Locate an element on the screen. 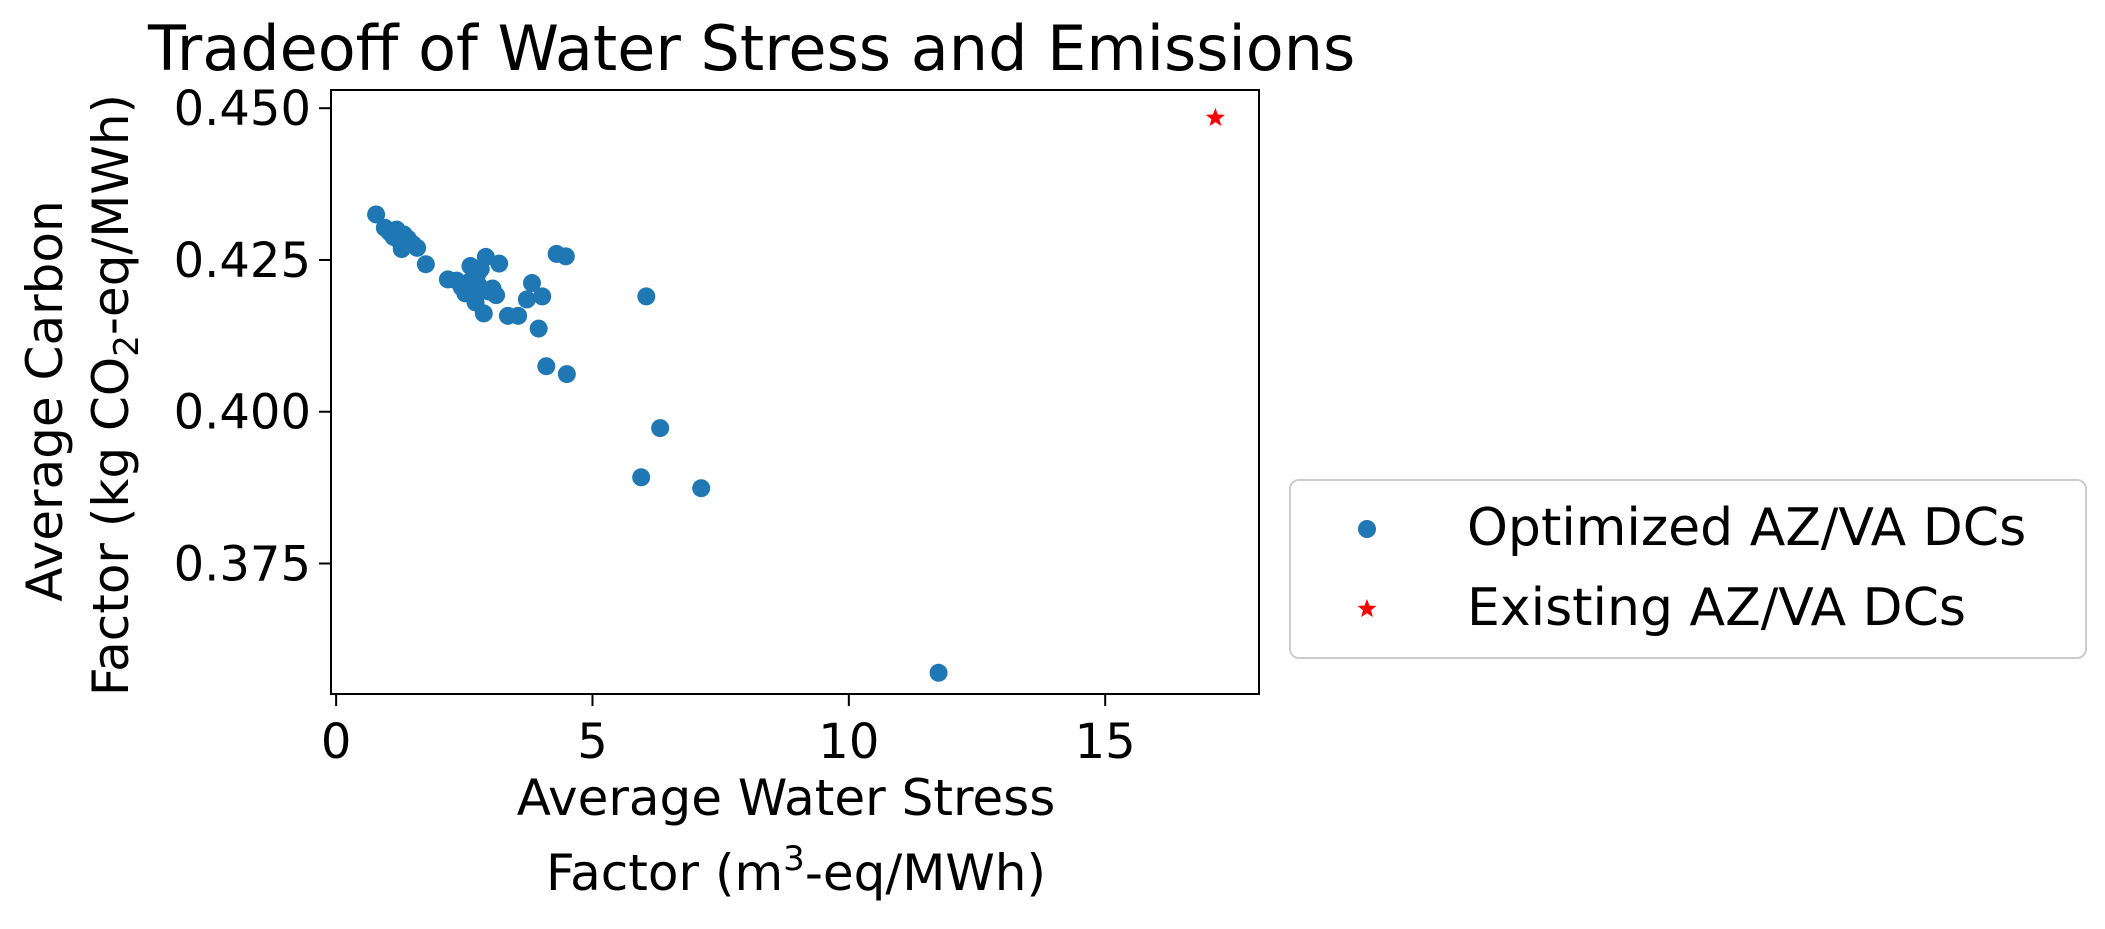  legend-label-optimized: Optimized AZ/VA DCs is located at coordinates (1746, 528).